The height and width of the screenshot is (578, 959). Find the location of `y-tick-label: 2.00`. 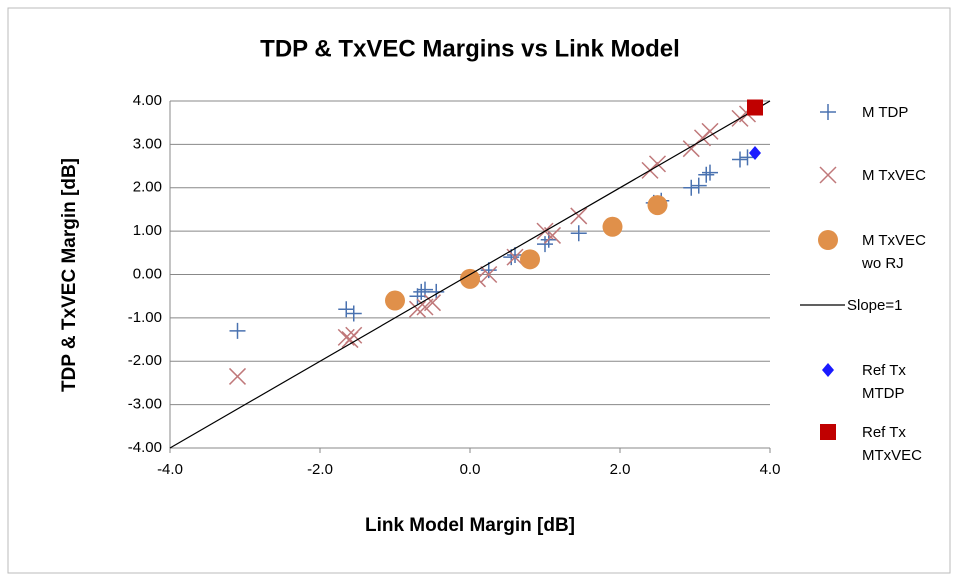

y-tick-label: 2.00 is located at coordinates (147, 187).